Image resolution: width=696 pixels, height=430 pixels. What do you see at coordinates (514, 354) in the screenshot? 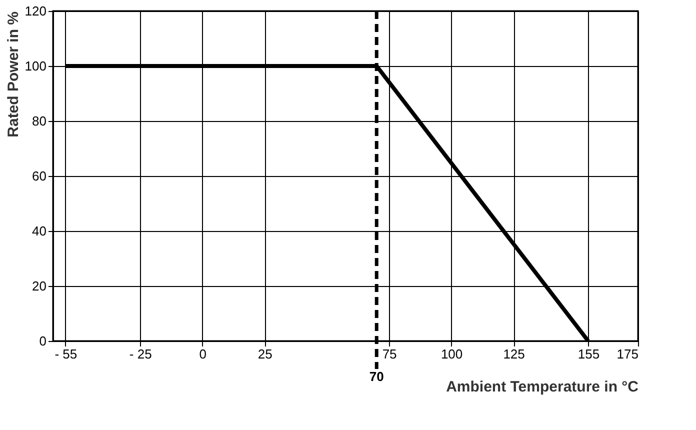
I see `x-tick-label: 125` at bounding box center [514, 354].